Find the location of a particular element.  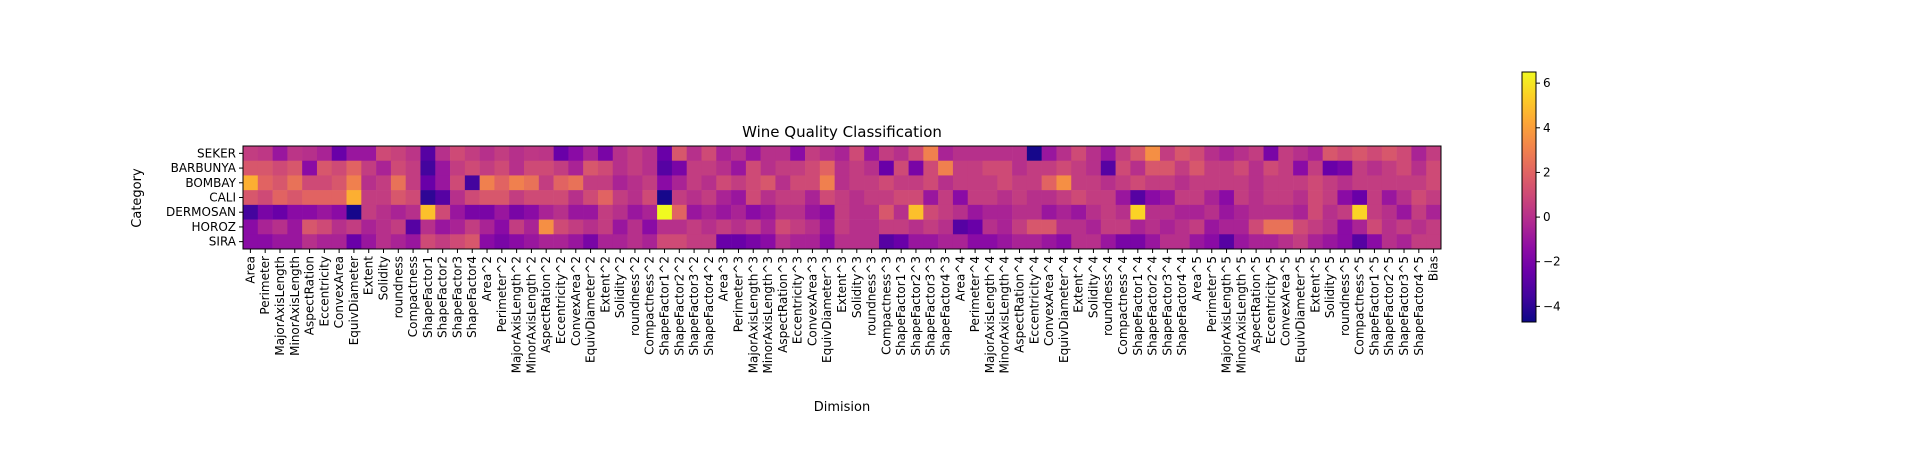

x-tick-label: ShapeFactor3 is located at coordinates (457, 297).